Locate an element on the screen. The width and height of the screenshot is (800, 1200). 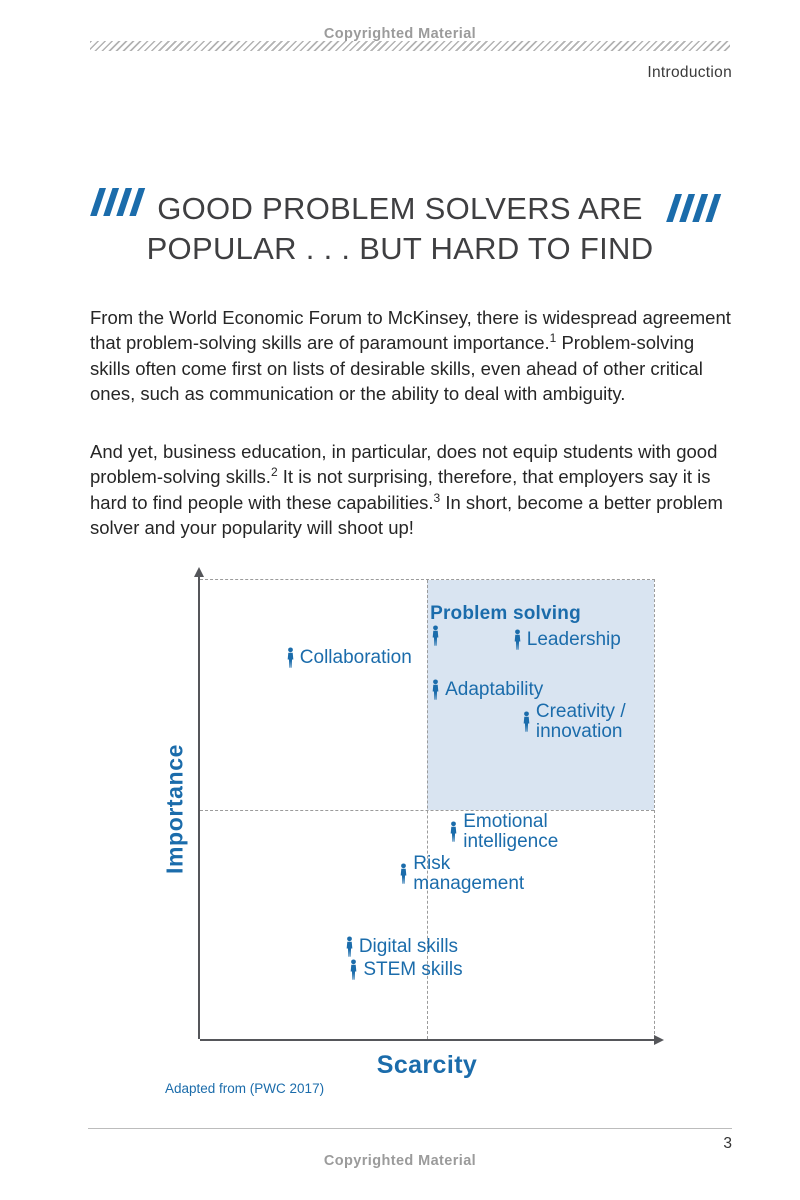
chart-point-label: Adaptability is located at coordinates (494, 690).